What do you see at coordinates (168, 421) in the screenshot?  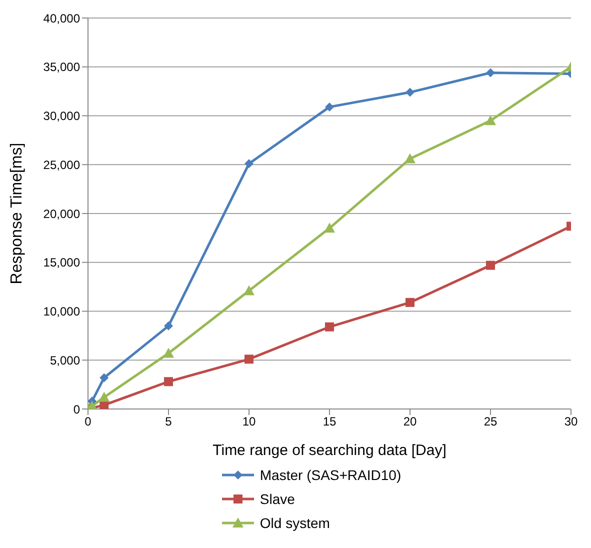 I see `x-tick-label: 5` at bounding box center [168, 421].